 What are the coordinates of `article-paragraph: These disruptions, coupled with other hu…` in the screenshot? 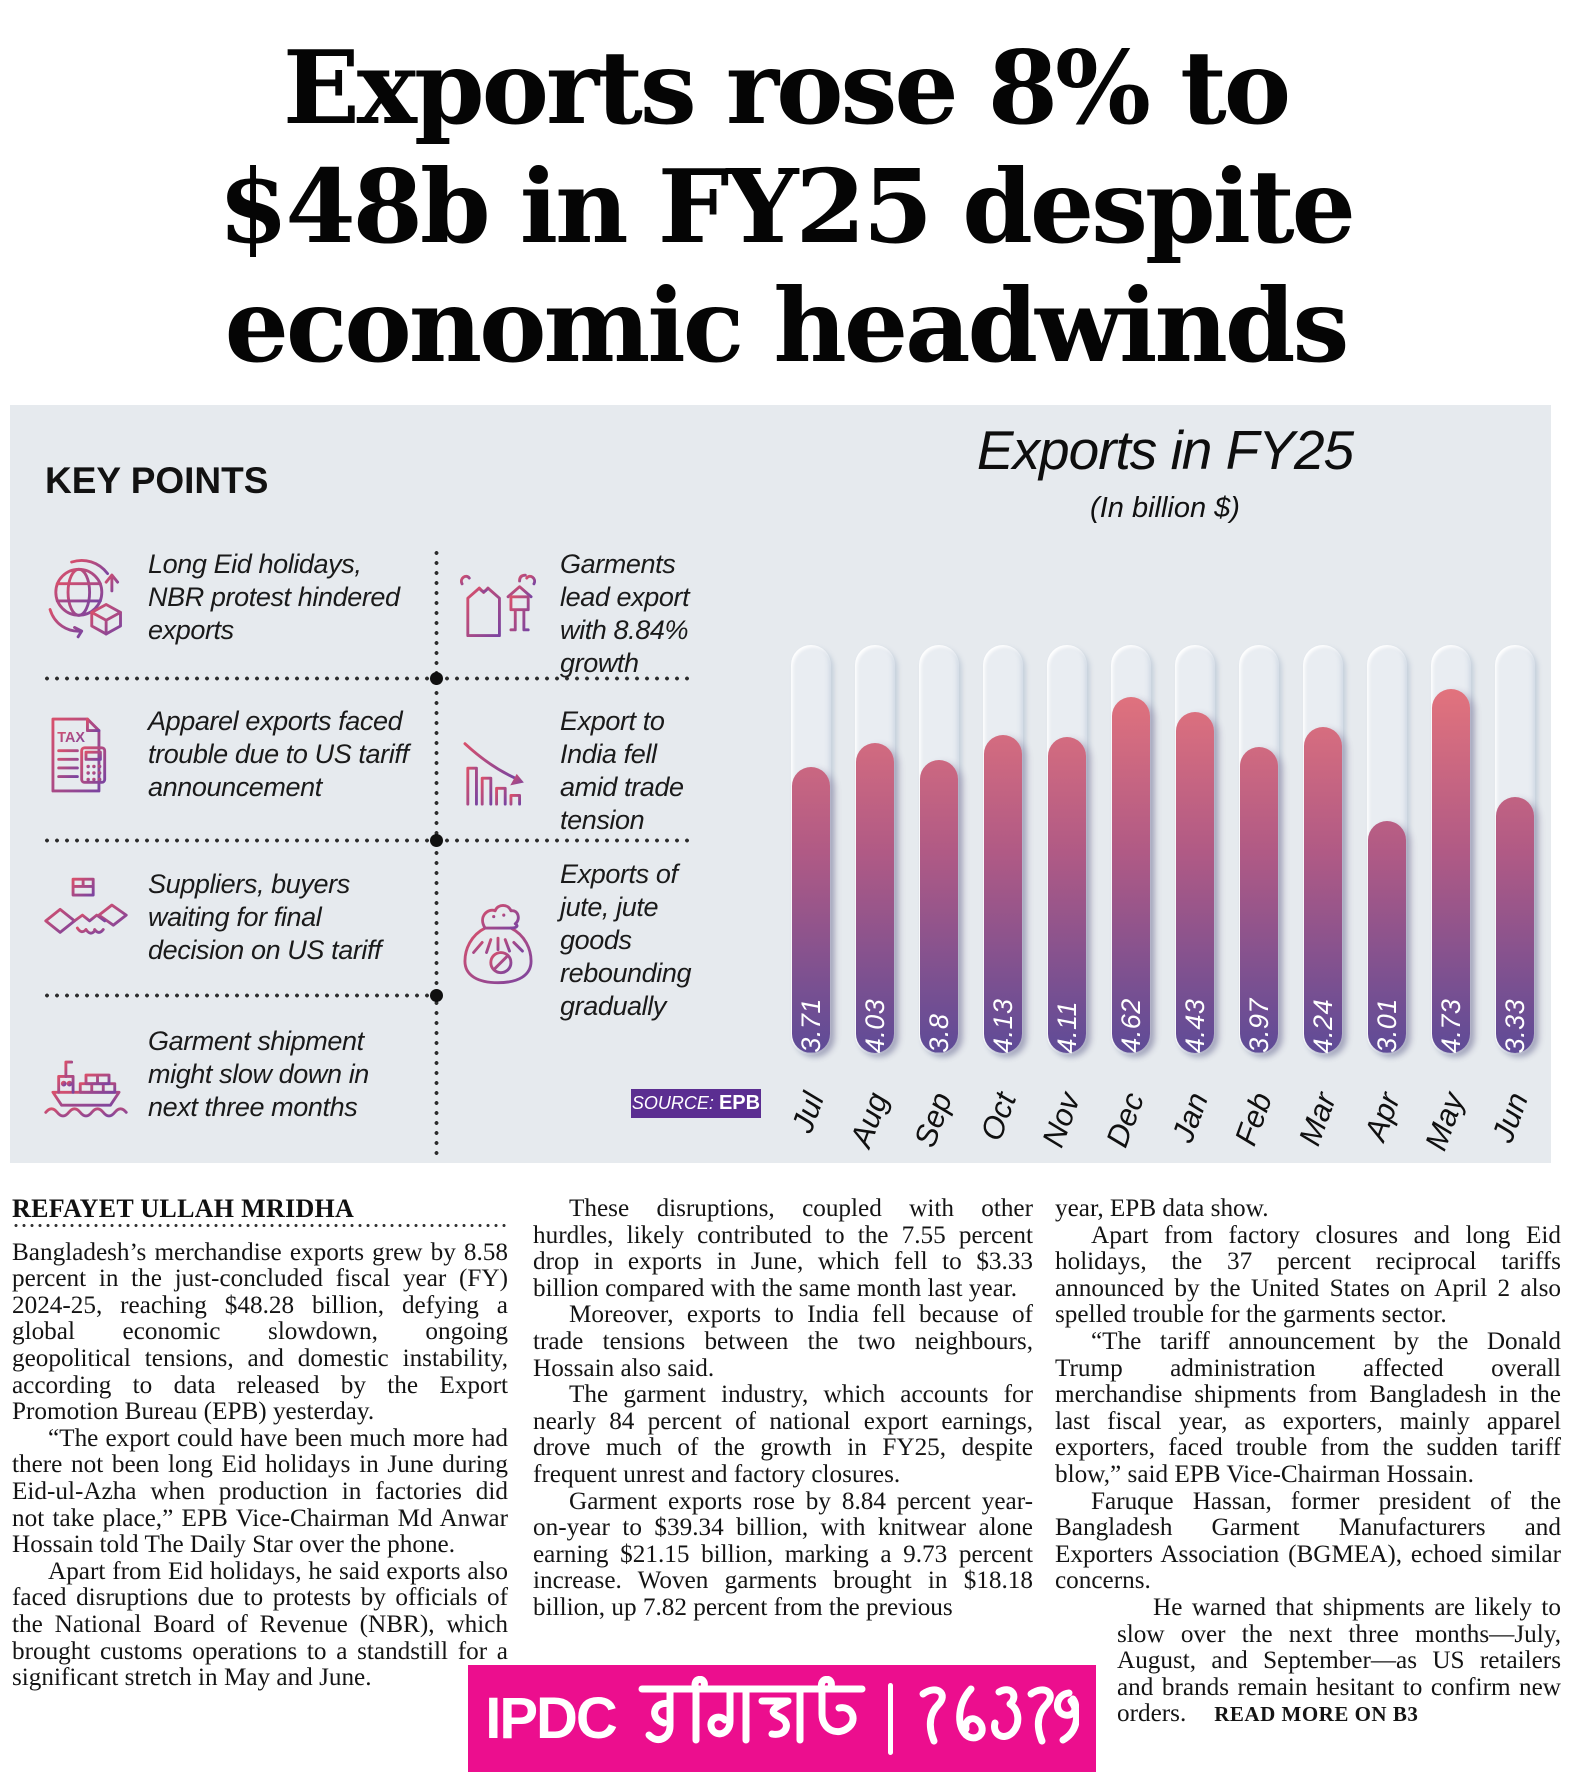 It's located at (783, 1248).